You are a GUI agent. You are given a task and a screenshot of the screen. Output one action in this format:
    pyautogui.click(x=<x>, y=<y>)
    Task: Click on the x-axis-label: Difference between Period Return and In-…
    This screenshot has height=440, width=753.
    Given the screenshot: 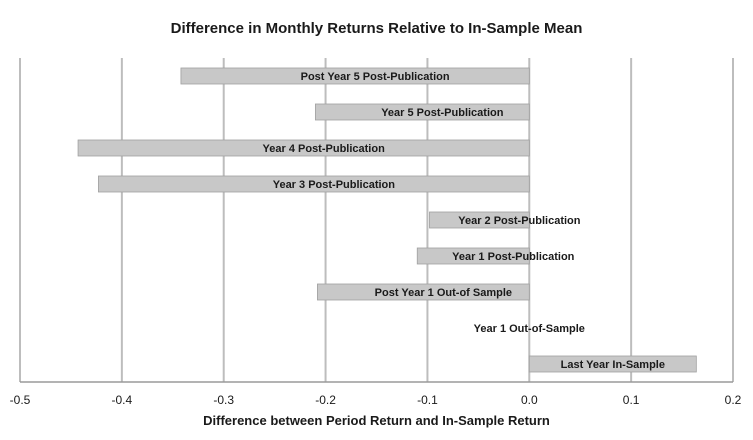 What is the action you would take?
    pyautogui.click(x=376, y=420)
    